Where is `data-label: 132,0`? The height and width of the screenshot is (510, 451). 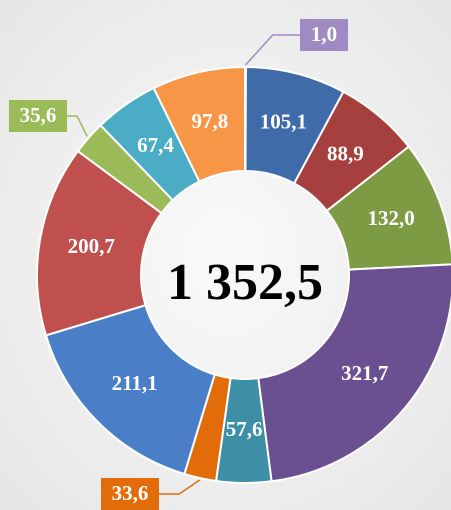
data-label: 132,0 is located at coordinates (390, 218).